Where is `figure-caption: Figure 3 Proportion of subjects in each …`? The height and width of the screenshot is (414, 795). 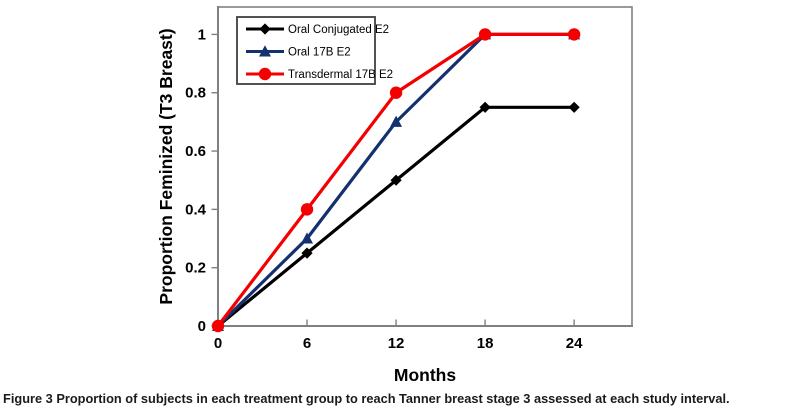 figure-caption: Figure 3 Proportion of subjects in each … is located at coordinates (398, 399).